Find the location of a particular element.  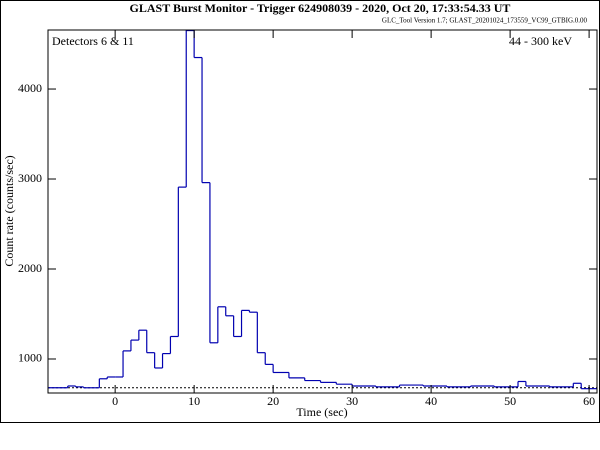

x-tick-label: 40 is located at coordinates (431, 401).